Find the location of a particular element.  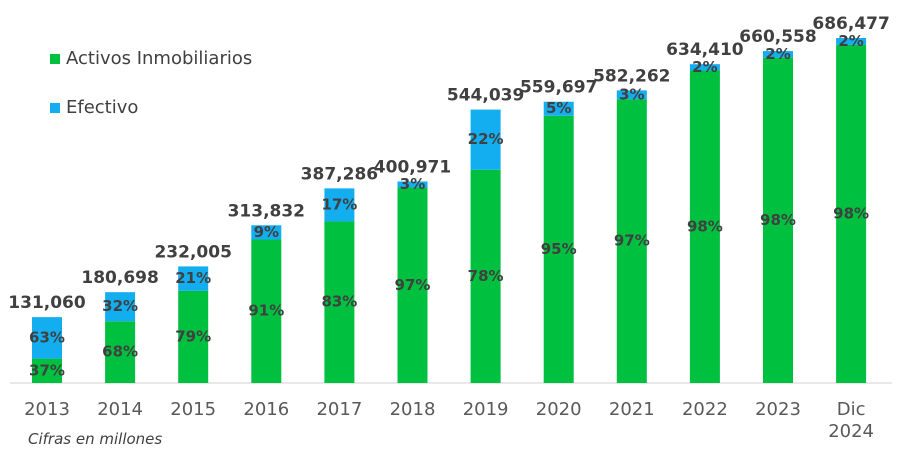

segment-label: 79% is located at coordinates (193, 336).